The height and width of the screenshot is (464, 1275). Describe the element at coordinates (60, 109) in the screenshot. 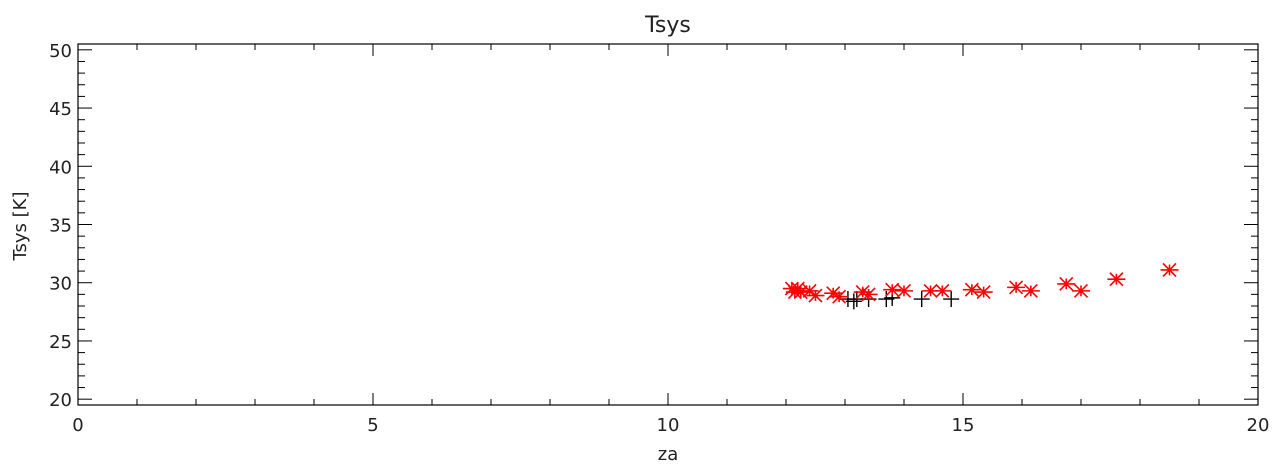

I see `y-tick-label: 45` at that location.